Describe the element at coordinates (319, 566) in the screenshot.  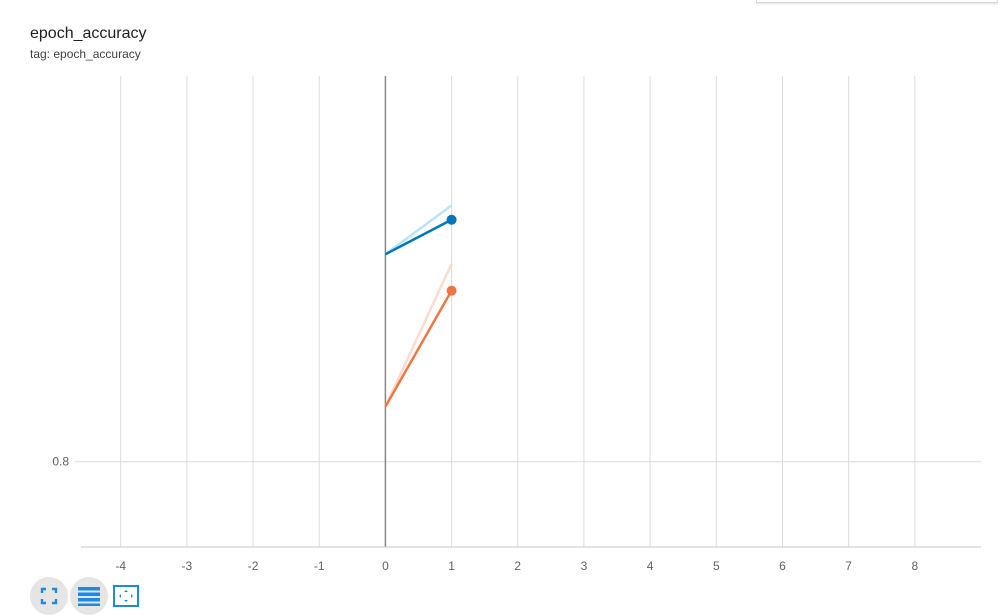
I see `x-tick-label: -1` at that location.